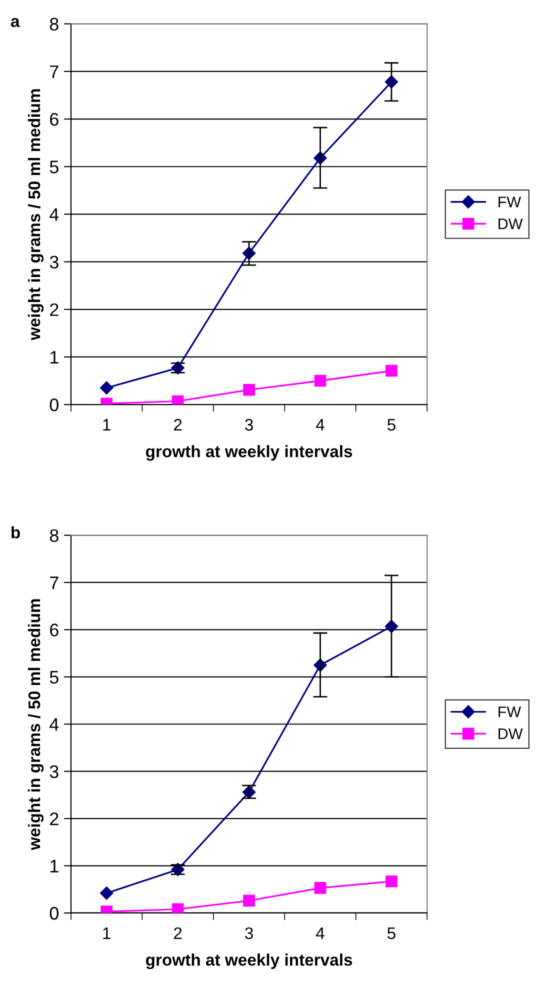 Image resolution: width=559 pixels, height=994 pixels. Describe the element at coordinates (16, 532) in the screenshot. I see `chart-title: b` at that location.